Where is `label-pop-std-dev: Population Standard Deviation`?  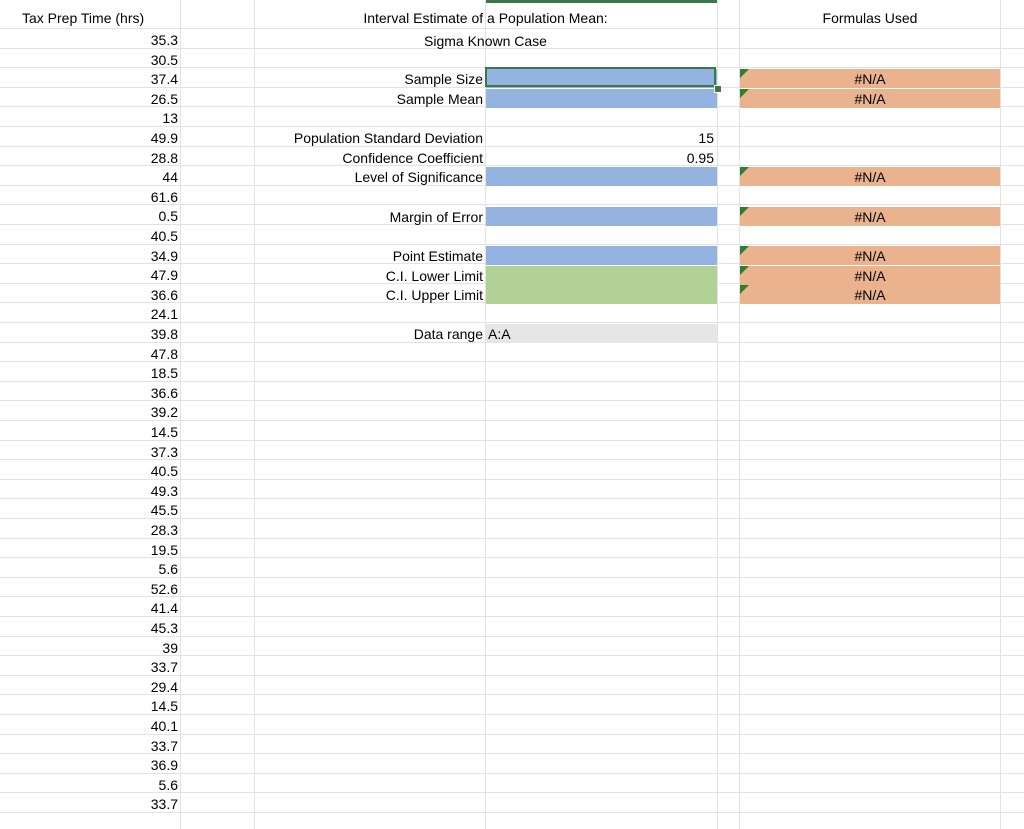 label-pop-std-dev: Population Standard Deviation is located at coordinates (388, 138).